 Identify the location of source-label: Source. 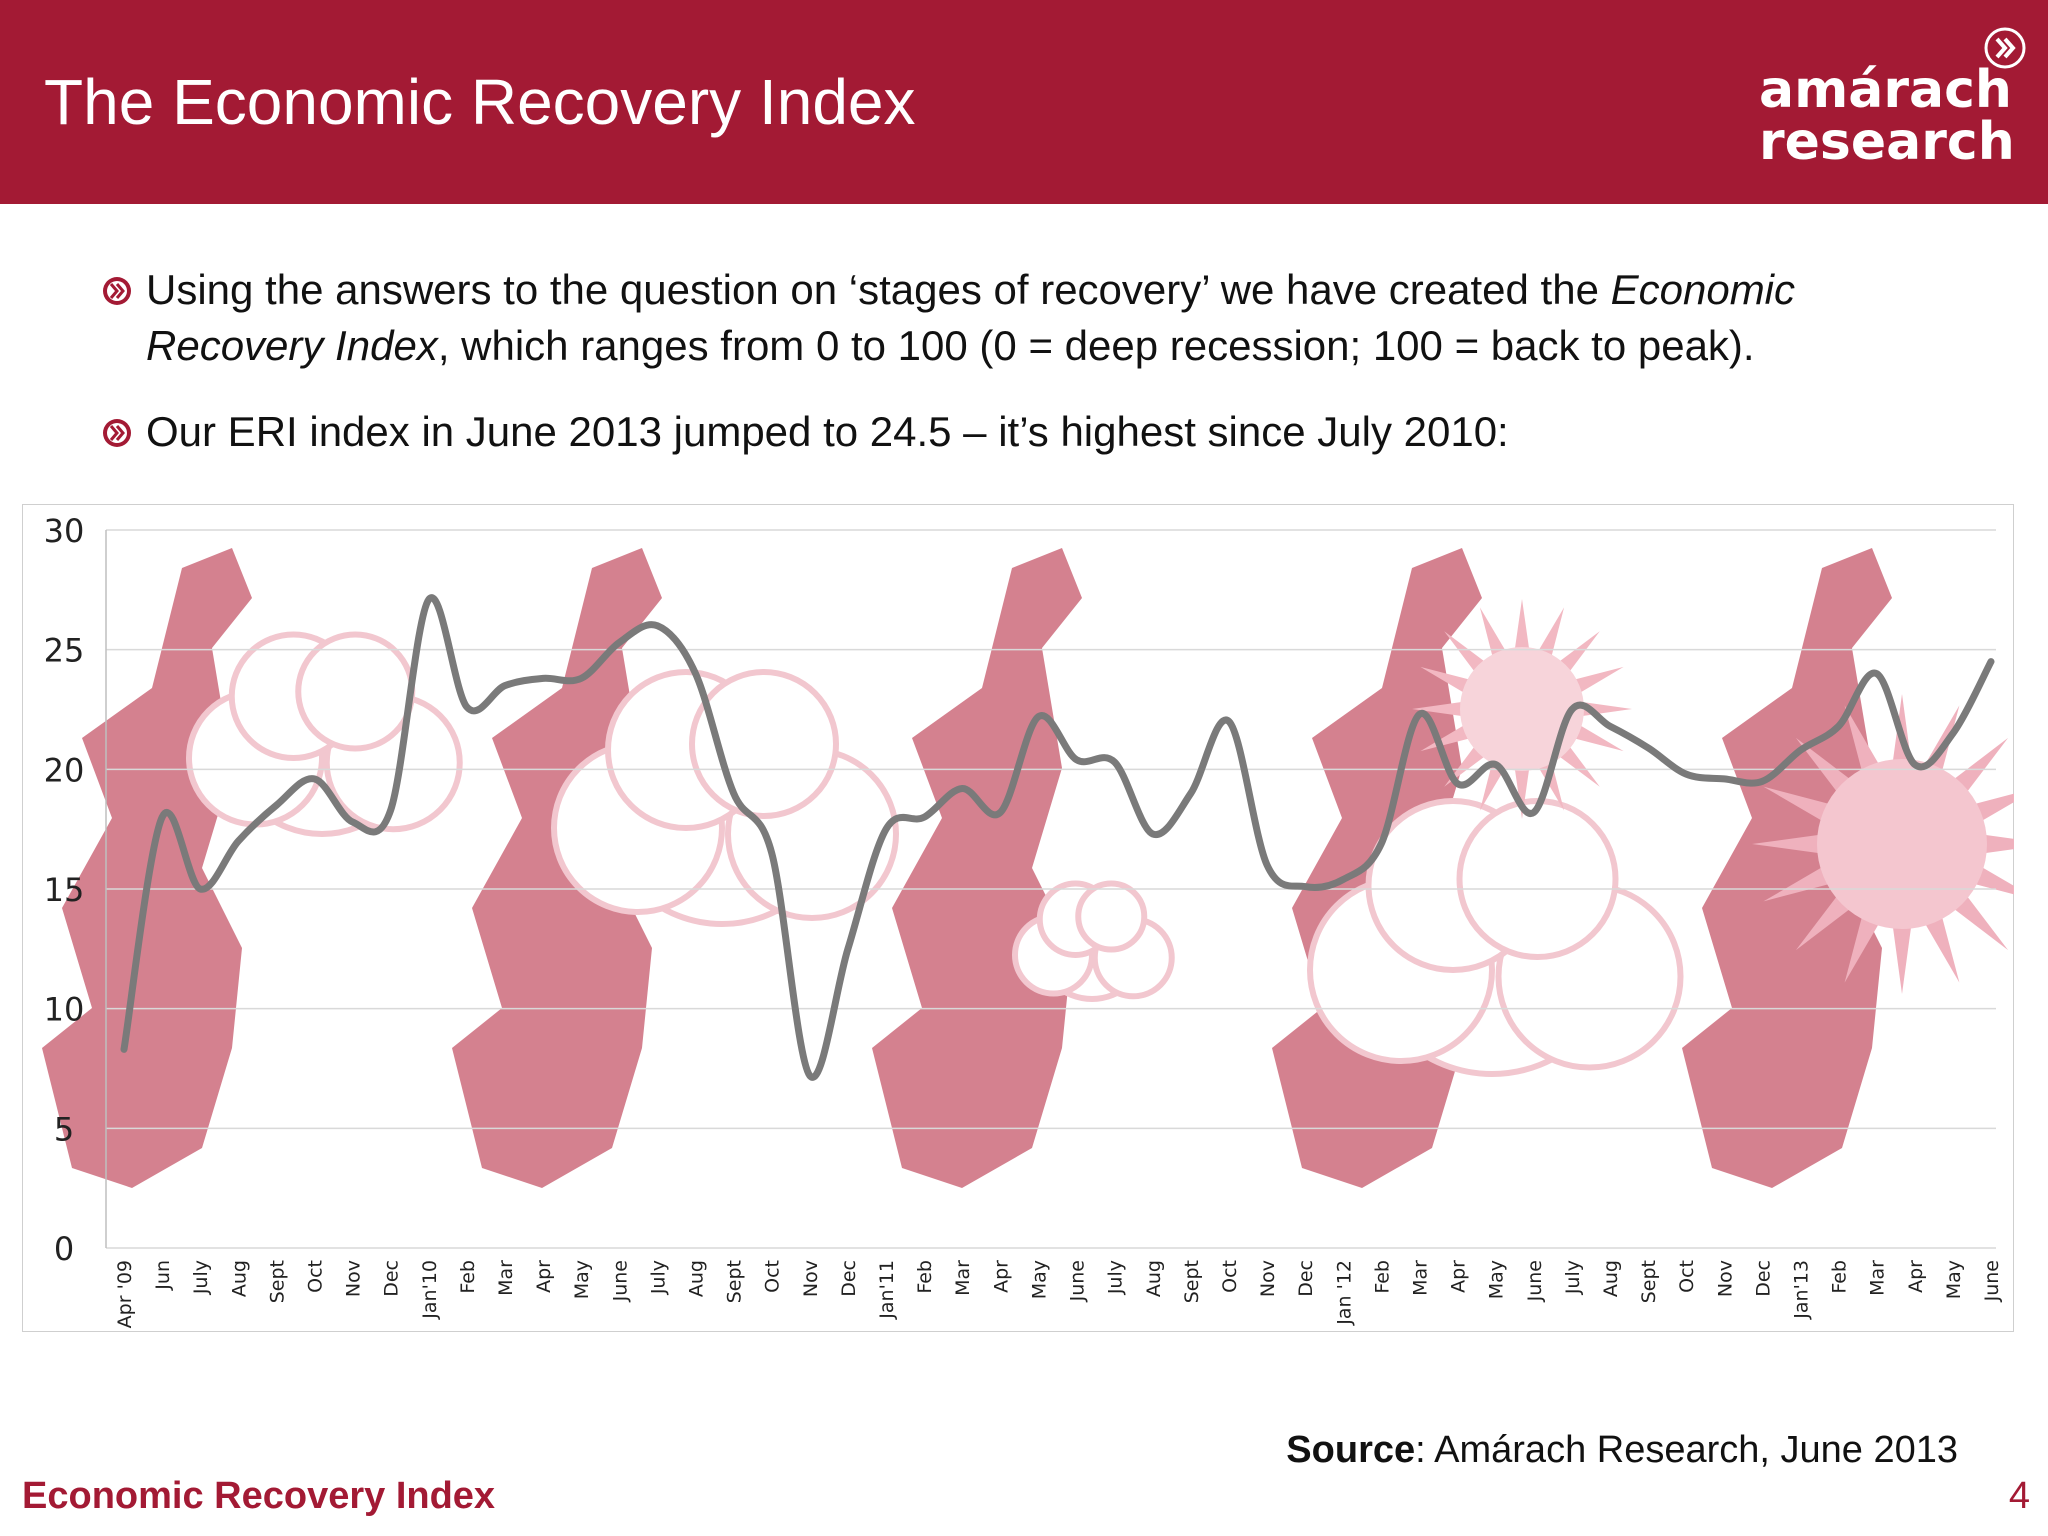
(1351, 1450).